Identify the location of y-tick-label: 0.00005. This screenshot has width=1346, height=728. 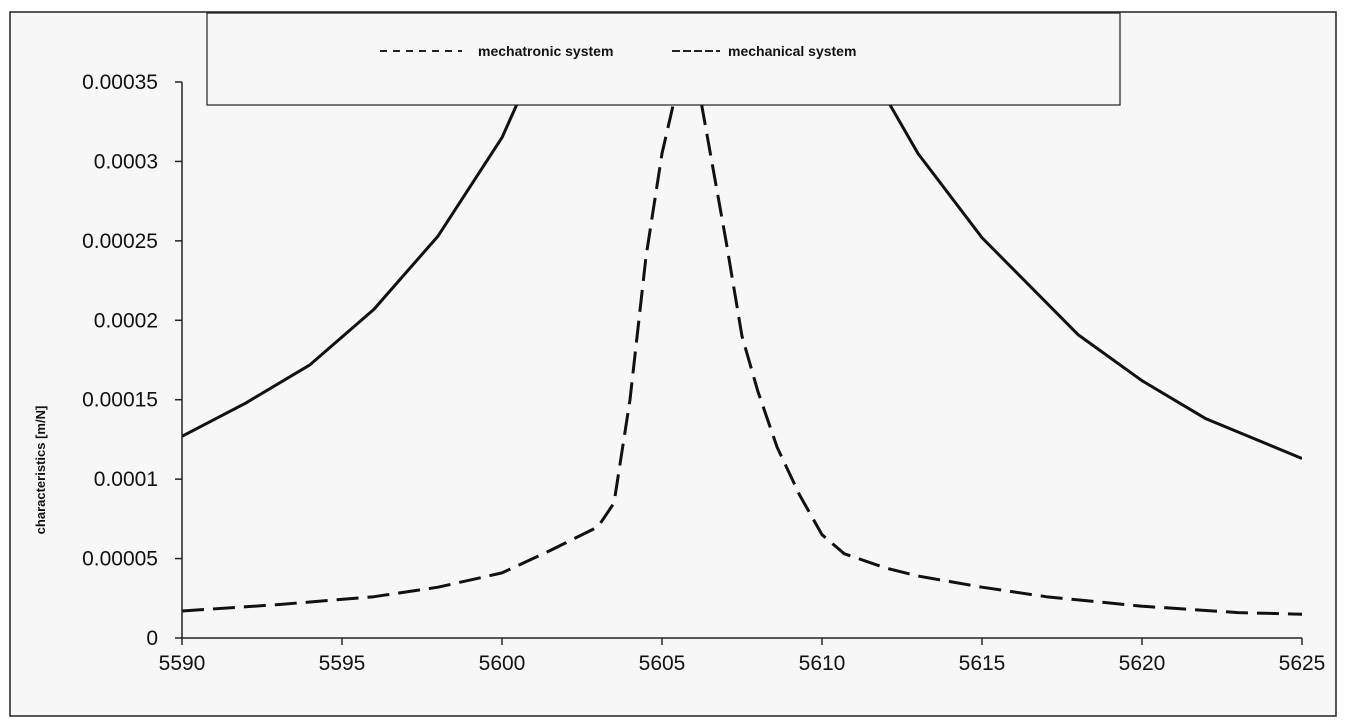
(120, 559).